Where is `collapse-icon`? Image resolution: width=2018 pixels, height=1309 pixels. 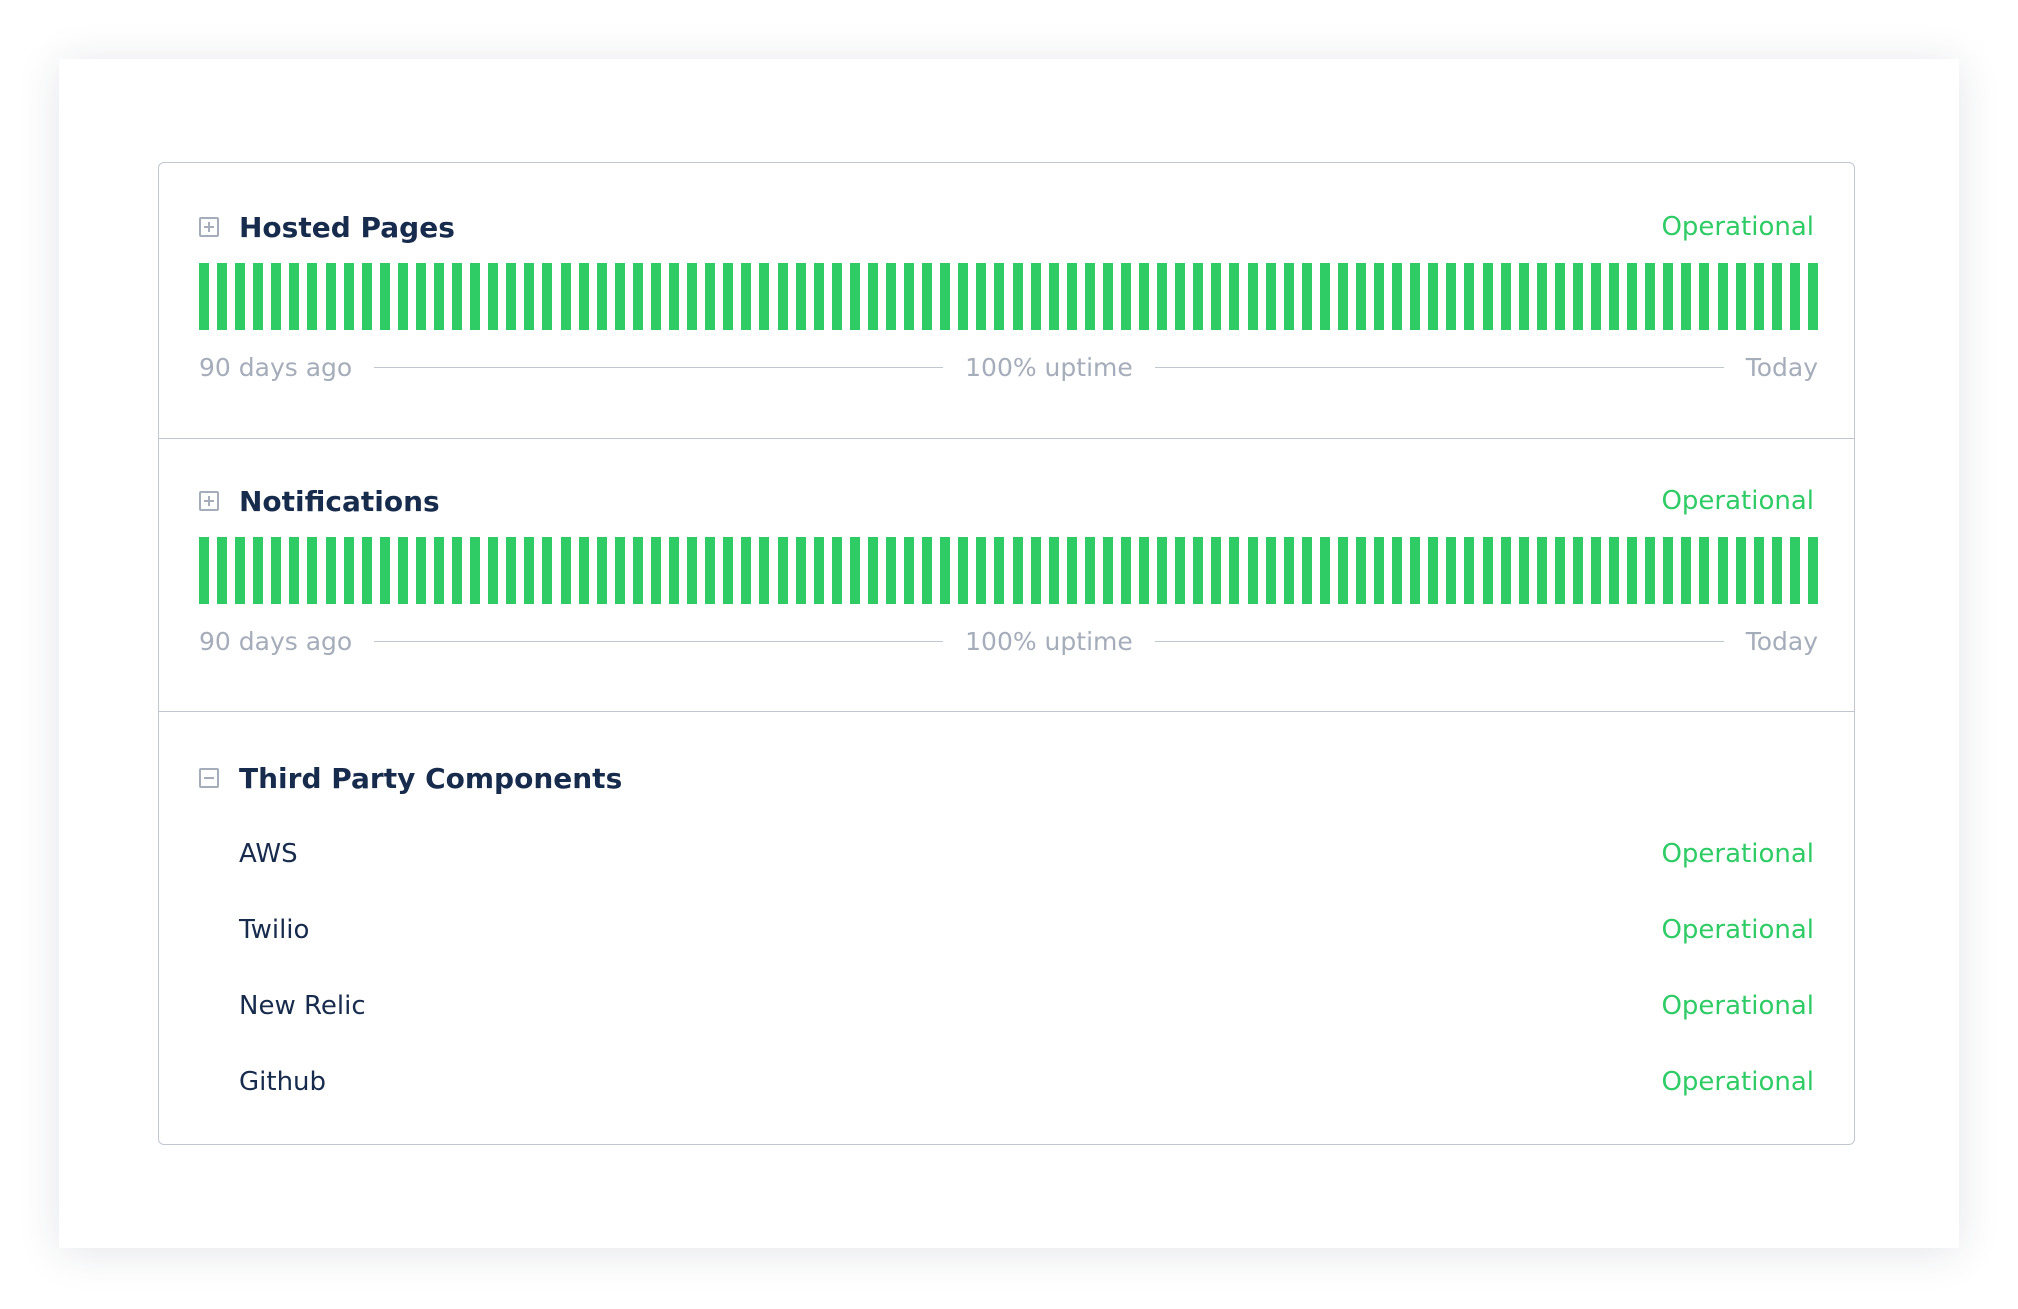
collapse-icon is located at coordinates (209, 778).